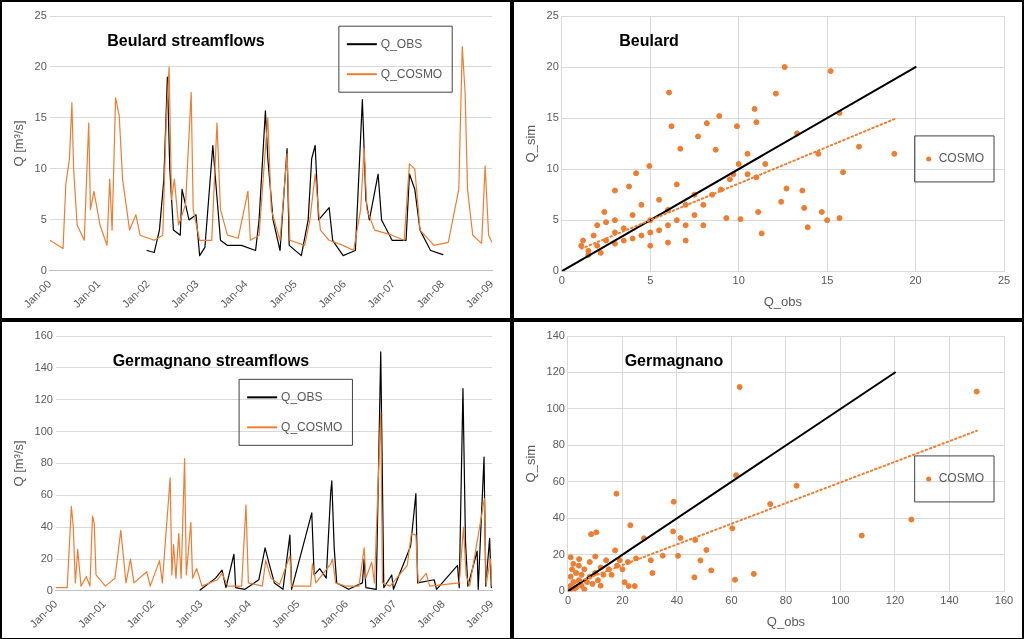 This screenshot has height=639, width=1025. What do you see at coordinates (649, 40) in the screenshot?
I see `text: Beulard` at bounding box center [649, 40].